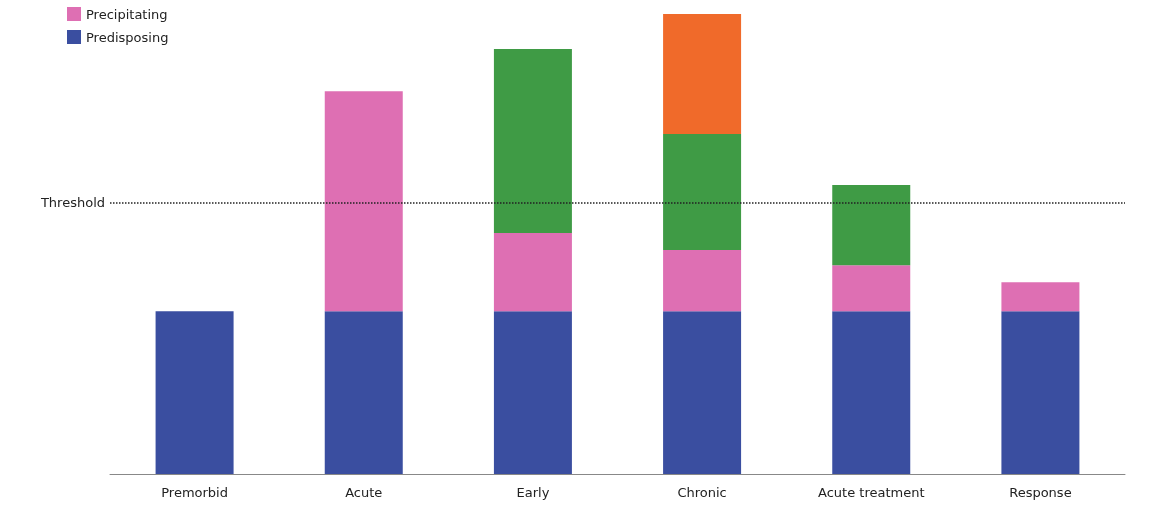 This screenshot has width=1165, height=512. Describe the element at coordinates (127, 37) in the screenshot. I see `legend-label: Predisposing` at that location.